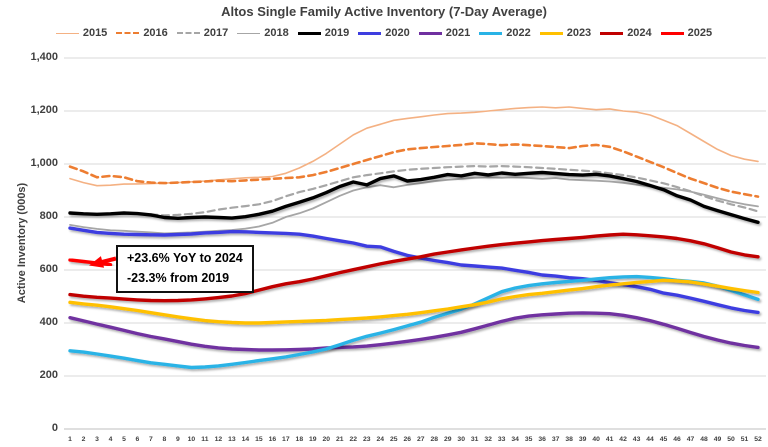 The image size is (768, 447). I want to click on legend-item-2022: 2022, so click(505, 33).